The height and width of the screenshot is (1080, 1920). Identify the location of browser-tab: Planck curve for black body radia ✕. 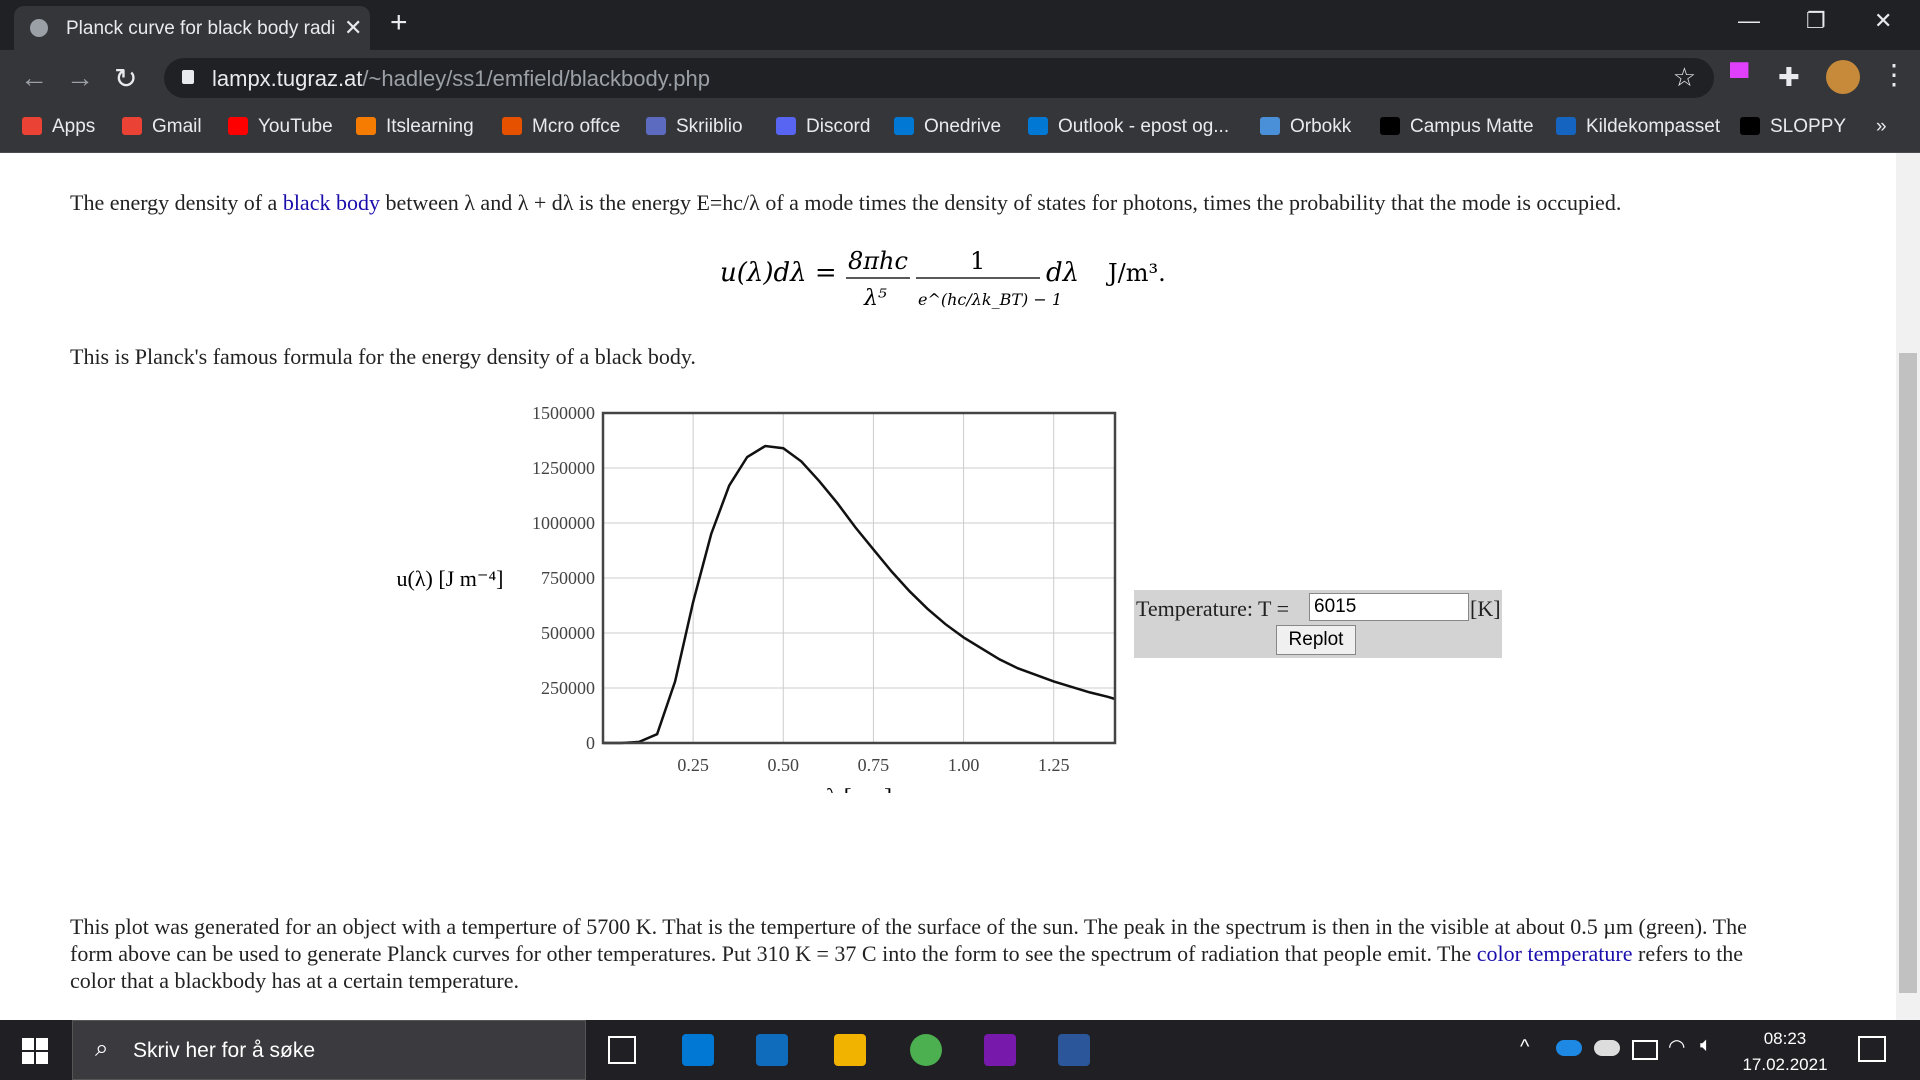
(192, 28).